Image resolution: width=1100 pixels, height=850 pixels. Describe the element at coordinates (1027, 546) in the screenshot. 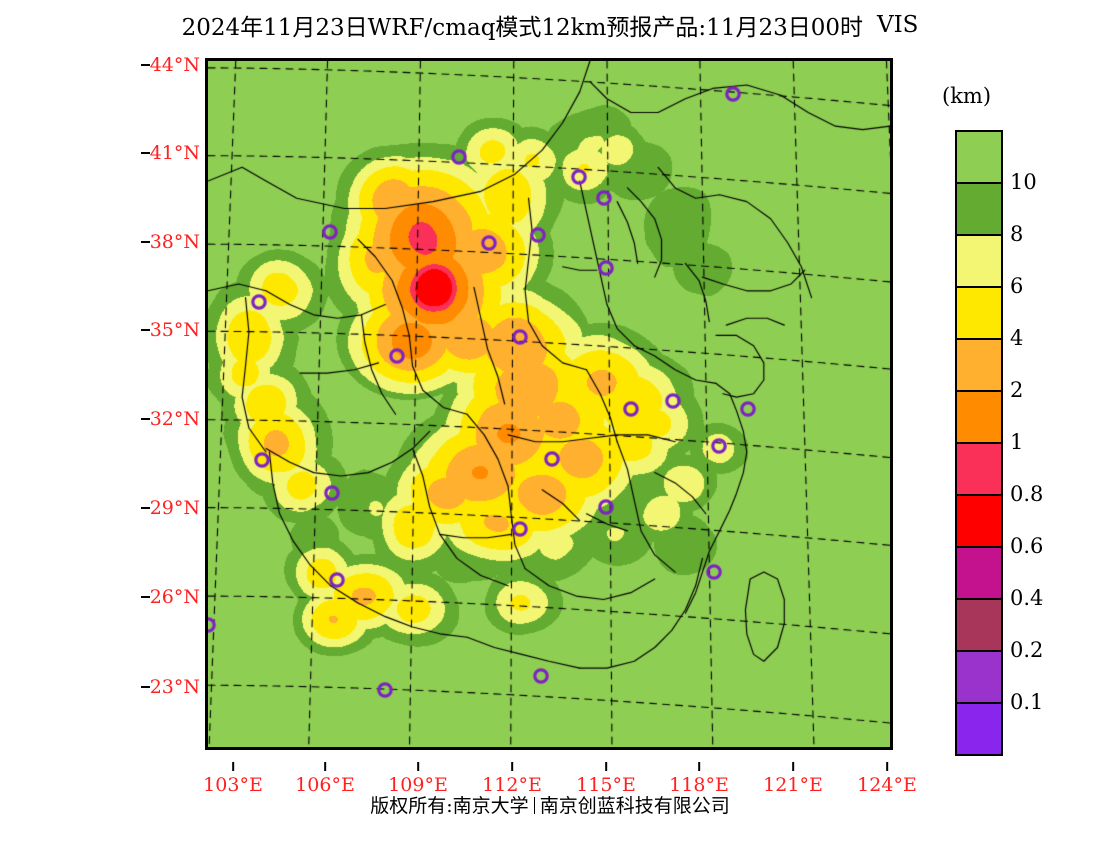

I see `colorbar-tick-0.6: 0.6` at that location.